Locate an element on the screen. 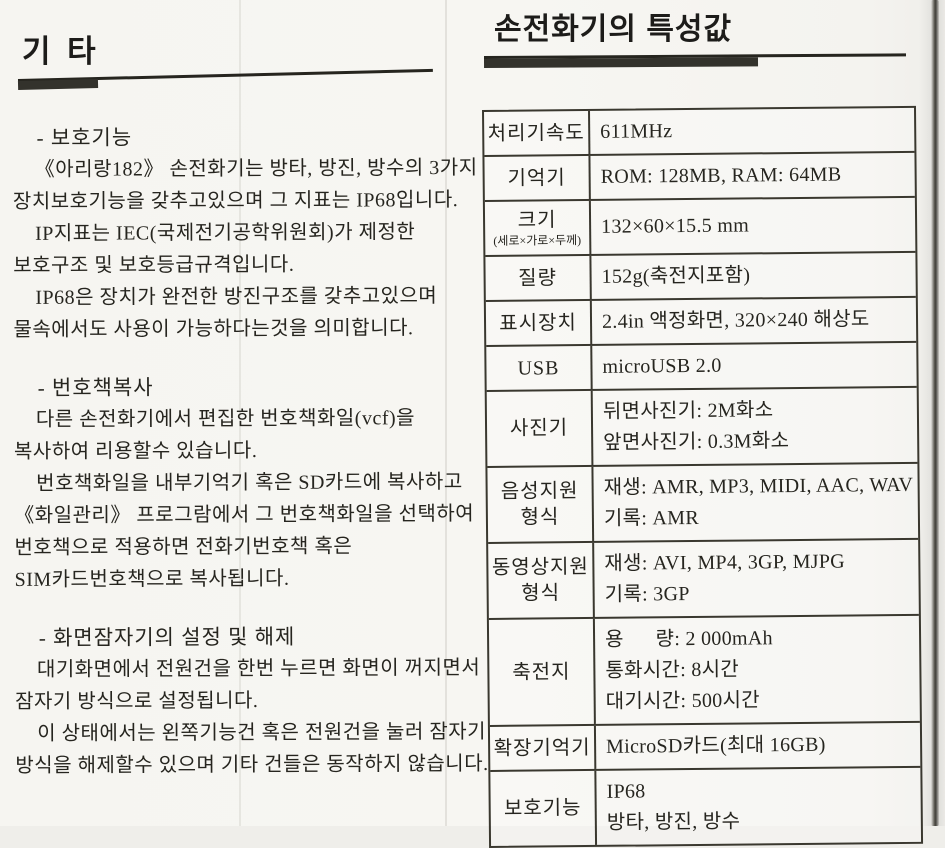 This screenshot has width=945, height=848. row-value-text: IP68 is located at coordinates (626, 791).